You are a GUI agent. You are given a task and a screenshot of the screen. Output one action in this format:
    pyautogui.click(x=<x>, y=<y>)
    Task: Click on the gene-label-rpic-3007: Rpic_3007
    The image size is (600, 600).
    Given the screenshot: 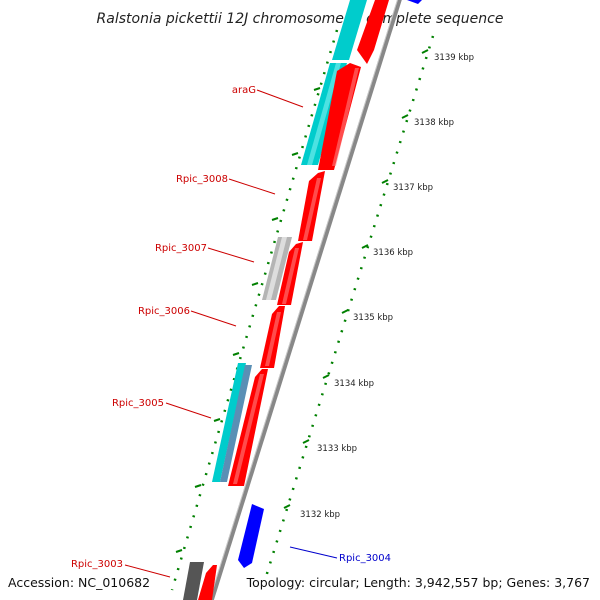 What is the action you would take?
    pyautogui.click(x=181, y=248)
    